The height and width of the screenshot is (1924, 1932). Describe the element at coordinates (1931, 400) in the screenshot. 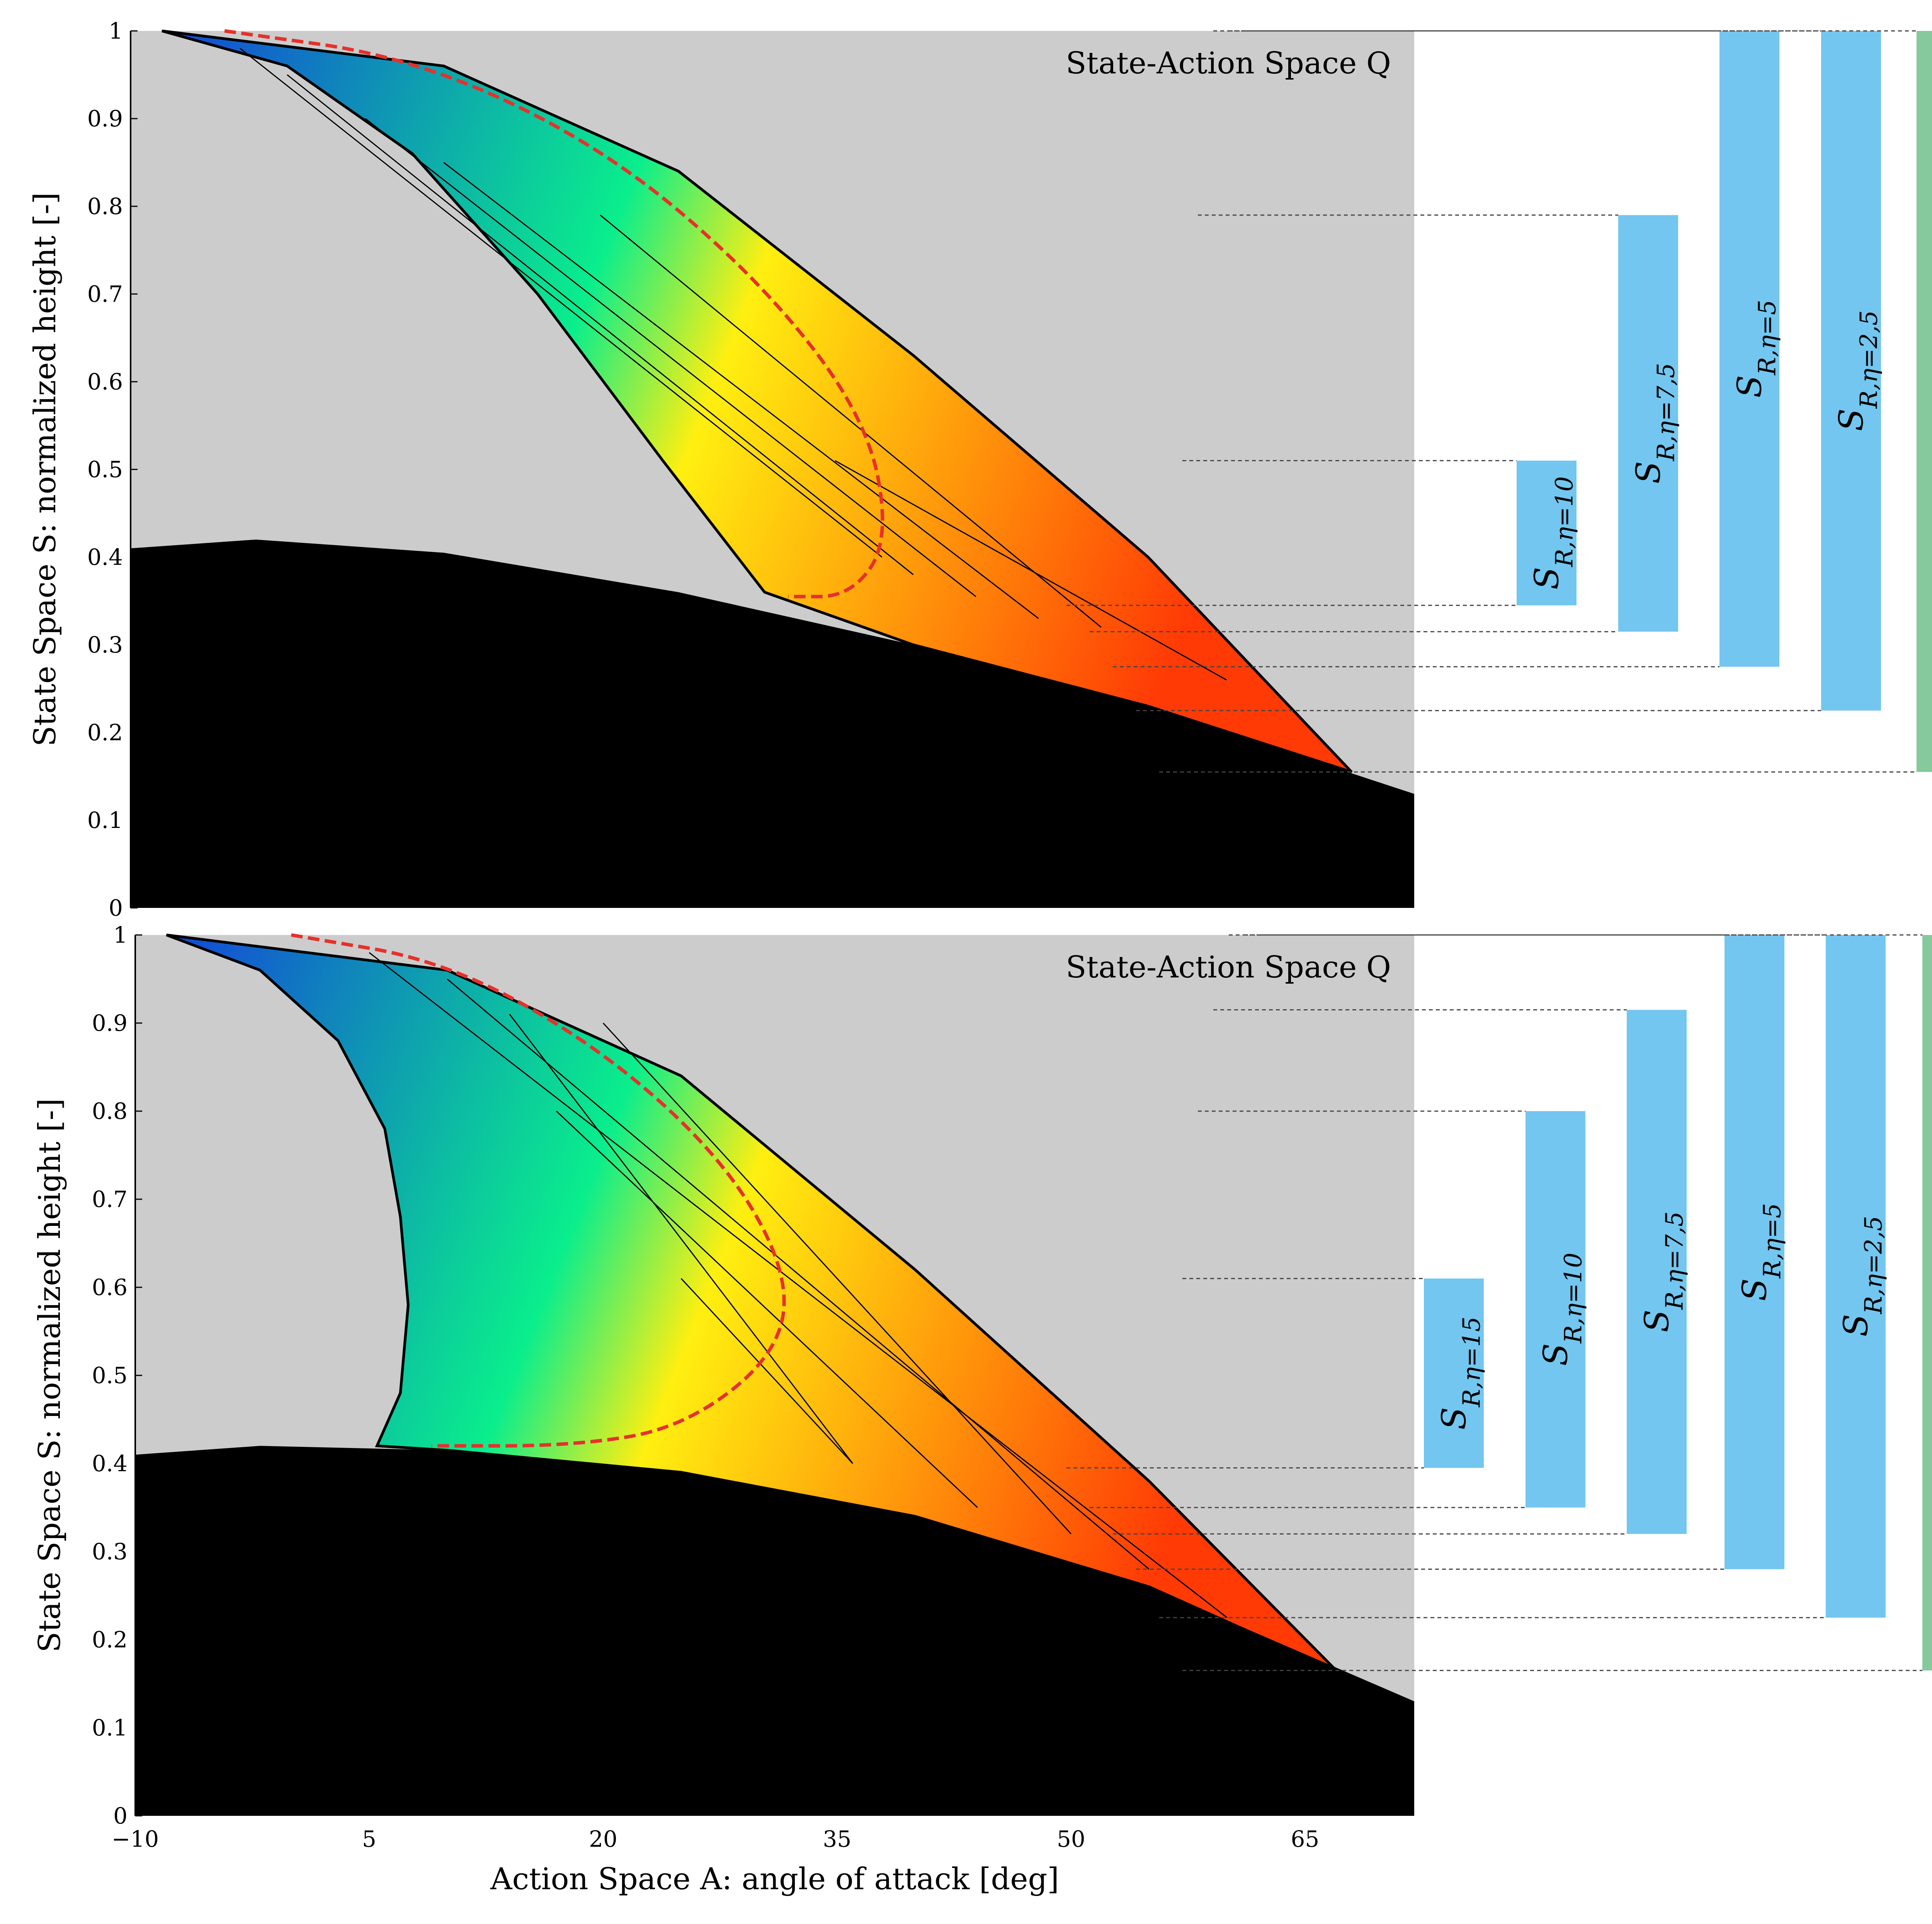

I see `bar-label: Viability Kernel SV` at that location.